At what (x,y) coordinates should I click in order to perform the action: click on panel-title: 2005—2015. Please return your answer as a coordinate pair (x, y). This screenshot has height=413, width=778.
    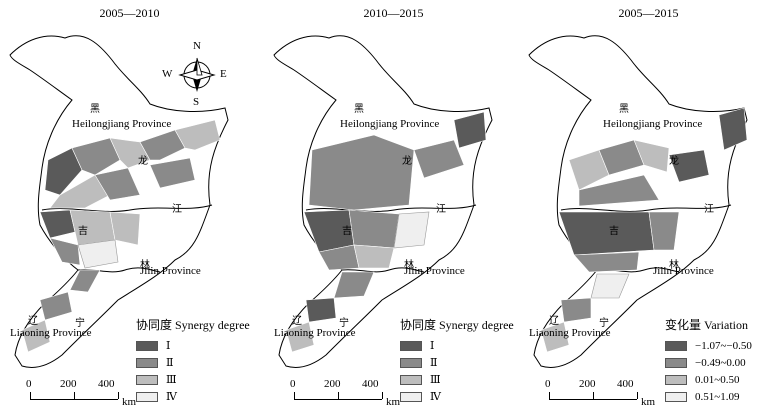
    Looking at the image, I should click on (648, 13).